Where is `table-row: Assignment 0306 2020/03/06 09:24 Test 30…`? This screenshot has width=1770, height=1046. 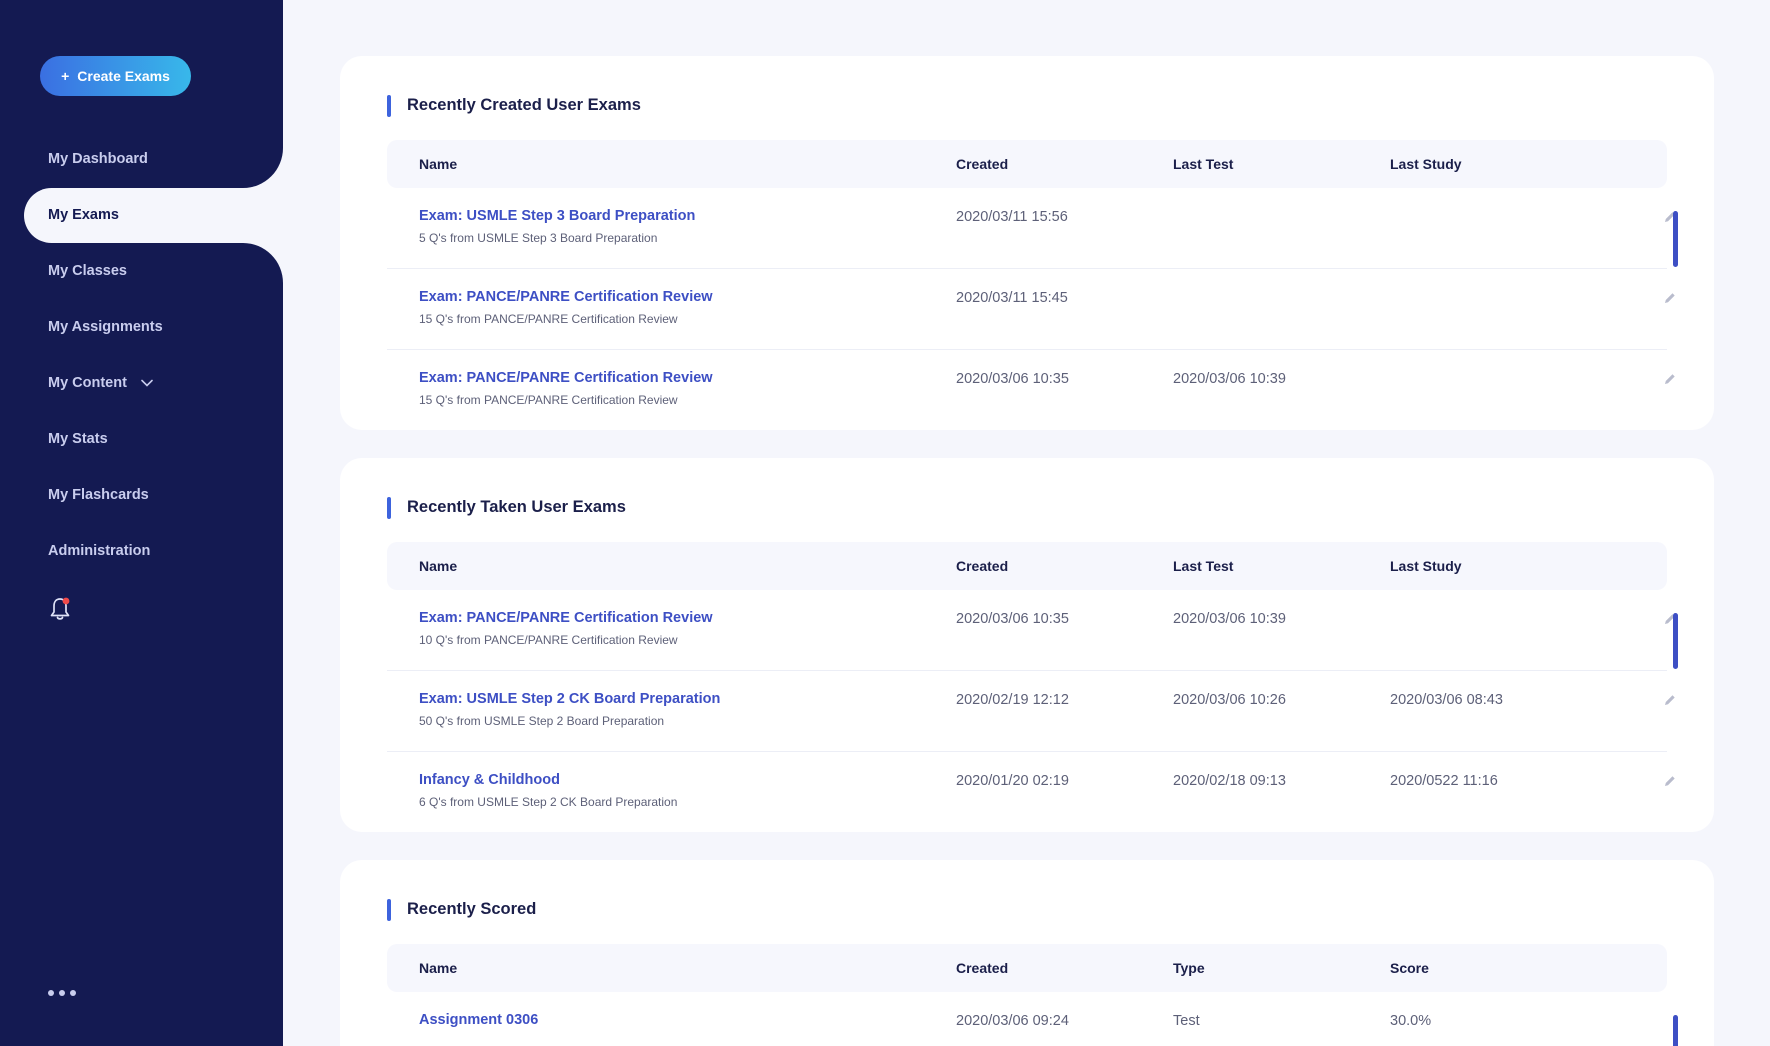 table-row: Assignment 0306 2020/03/06 09:24 Test 30… is located at coordinates (1027, 1019).